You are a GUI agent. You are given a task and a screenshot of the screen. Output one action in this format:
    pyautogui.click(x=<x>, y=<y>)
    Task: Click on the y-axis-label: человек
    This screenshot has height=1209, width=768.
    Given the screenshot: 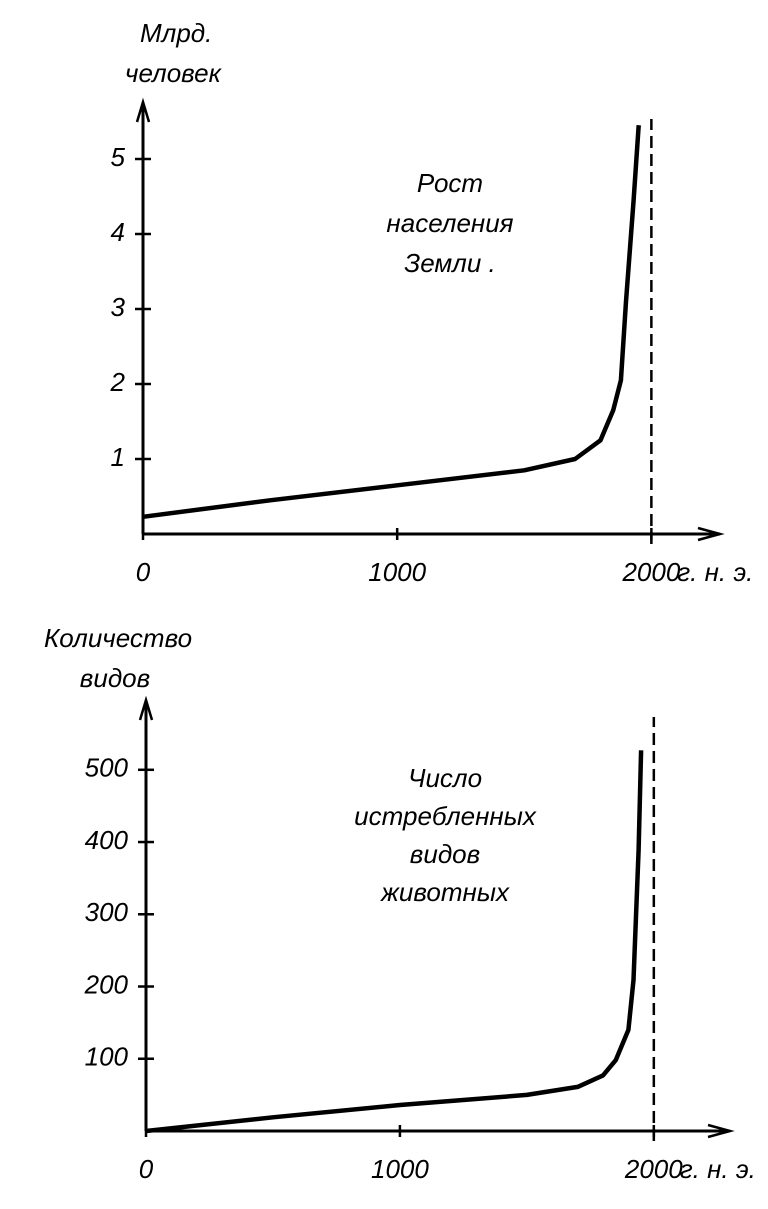 What is the action you would take?
    pyautogui.click(x=174, y=73)
    